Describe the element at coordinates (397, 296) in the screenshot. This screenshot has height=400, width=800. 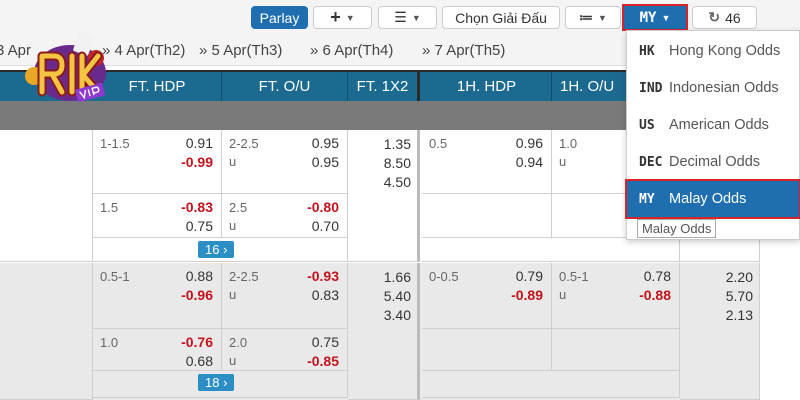
I see `odd: 5.40` at that location.